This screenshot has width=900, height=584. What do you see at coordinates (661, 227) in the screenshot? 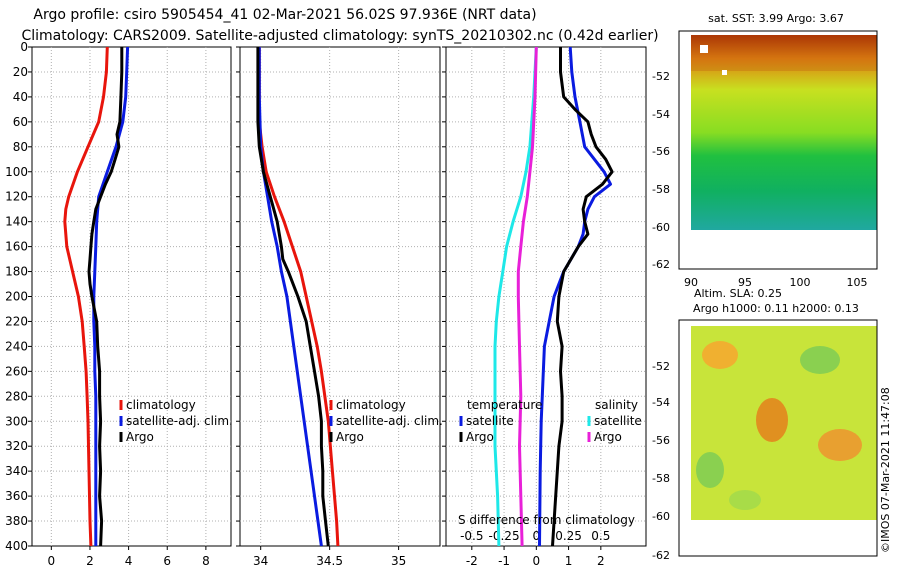
I see `sst-y-tick: -60` at bounding box center [661, 227].